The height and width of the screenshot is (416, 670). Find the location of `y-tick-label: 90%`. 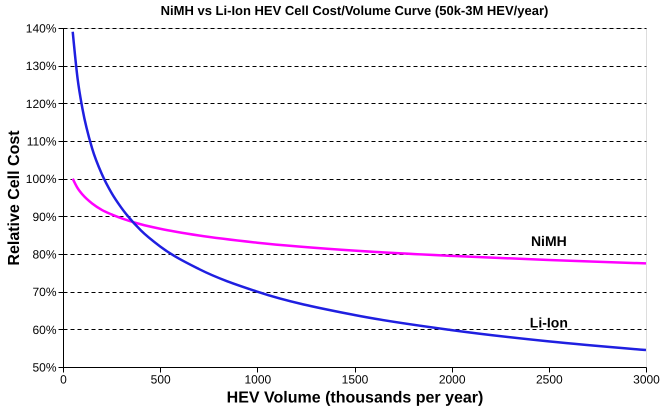

y-tick-label: 90% is located at coordinates (44, 217).